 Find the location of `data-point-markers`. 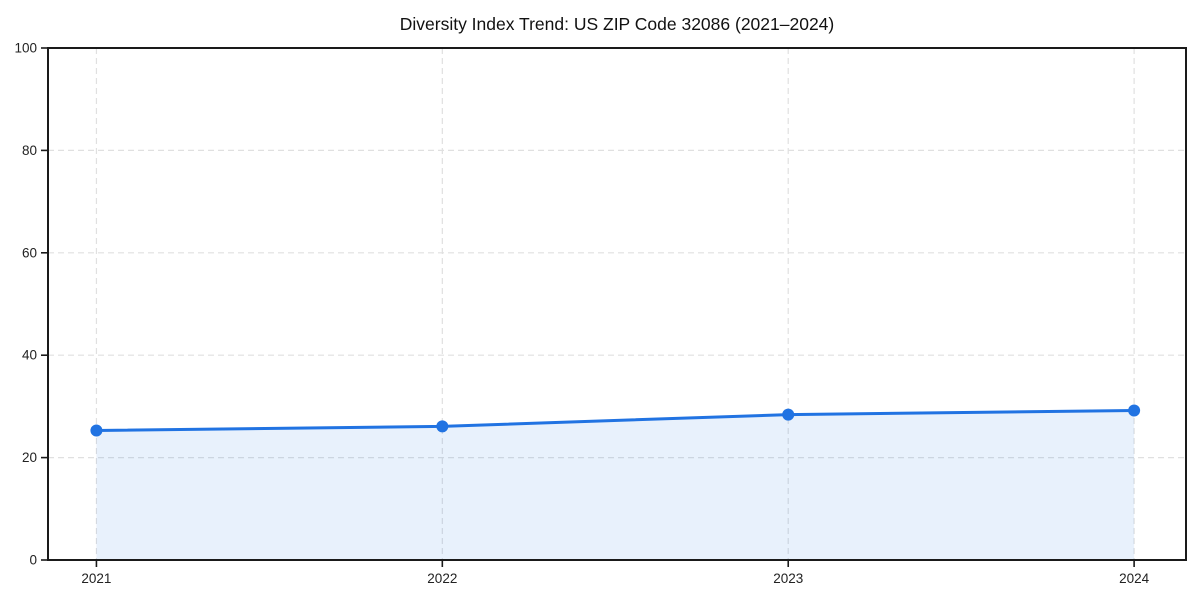

data-point-markers is located at coordinates (615, 420).